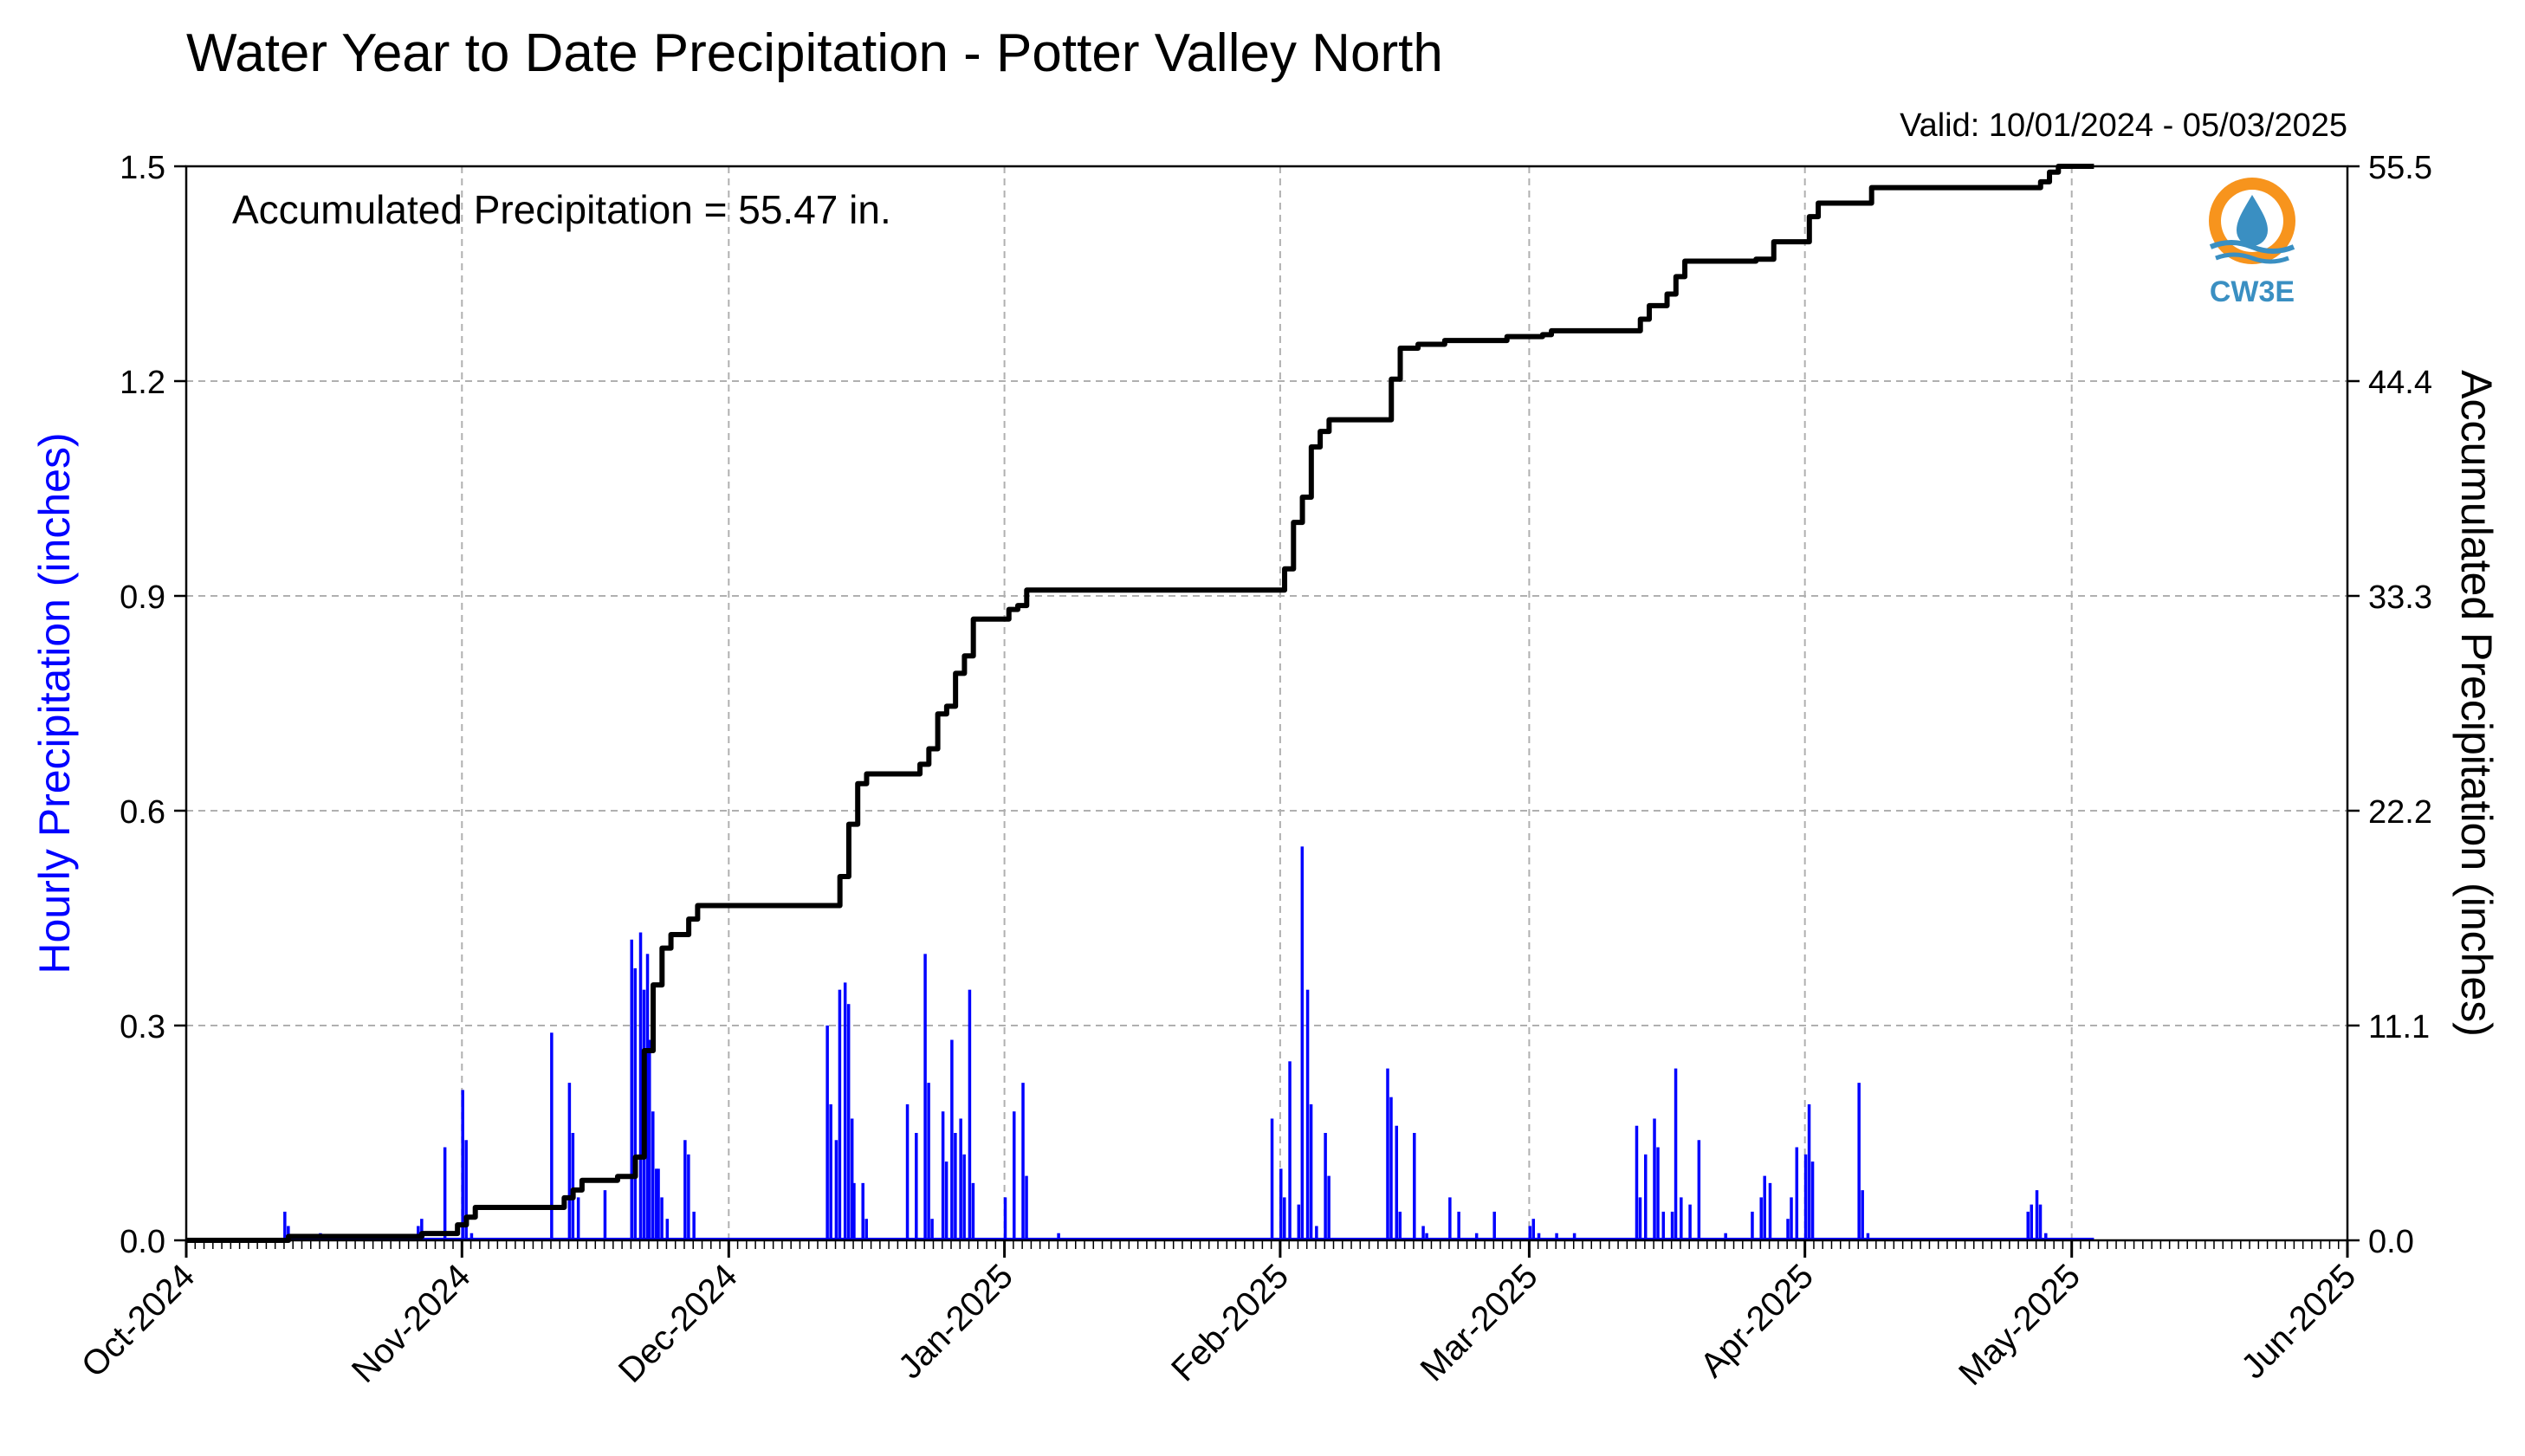  Describe the element at coordinates (142, 597) in the screenshot. I see `y-tick-label-left: 0.9` at that location.